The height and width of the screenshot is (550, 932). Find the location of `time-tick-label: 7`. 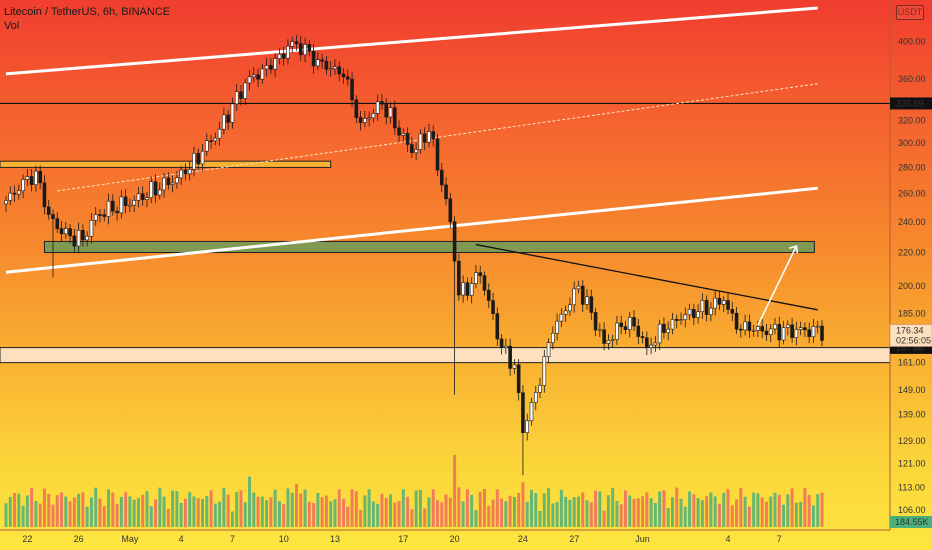

time-tick-label: 7 is located at coordinates (779, 539).